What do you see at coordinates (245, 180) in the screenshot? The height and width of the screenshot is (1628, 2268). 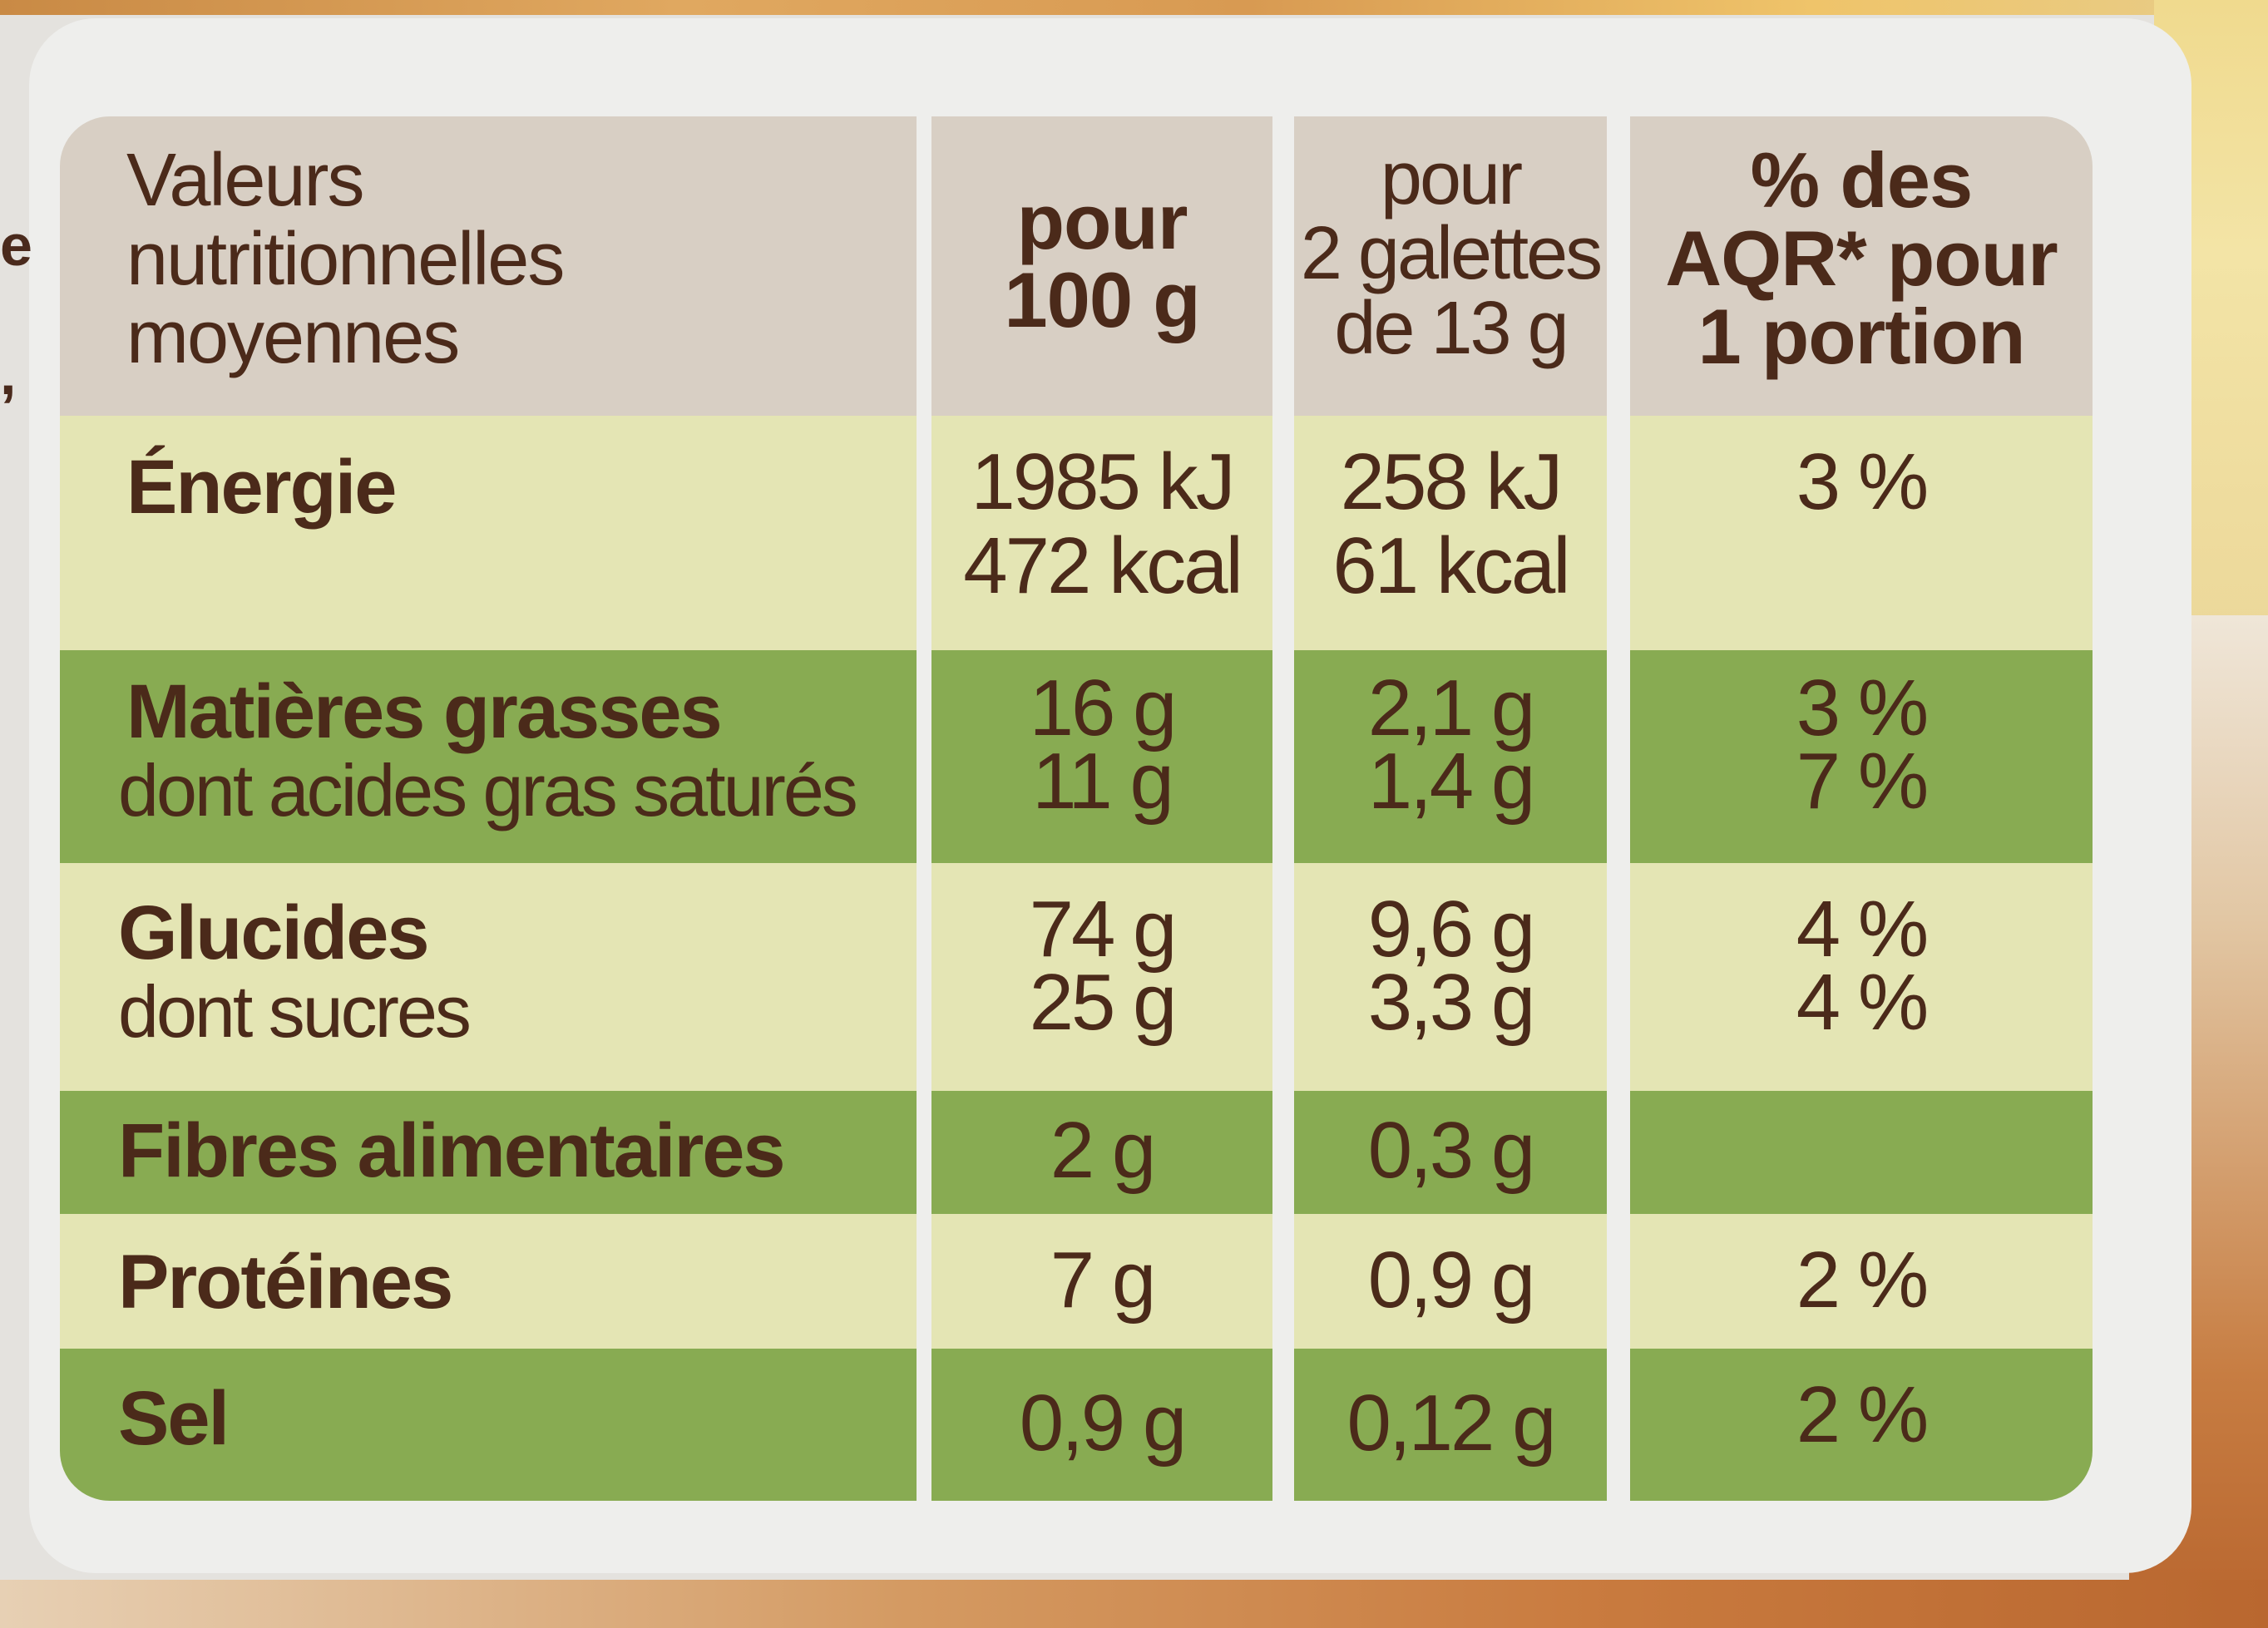 I see `header-name-line: Valeurs` at bounding box center [245, 180].